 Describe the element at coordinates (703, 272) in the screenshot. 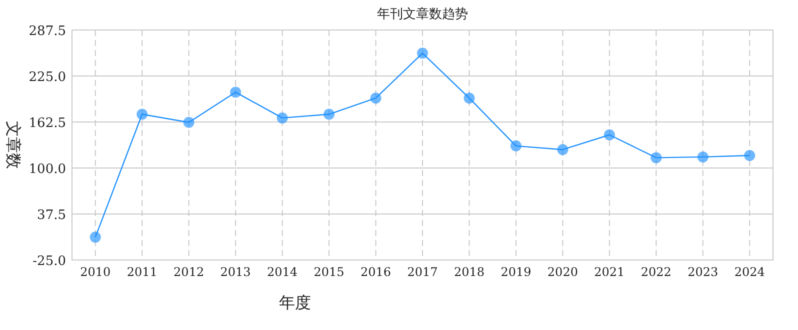

I see `x-tick-label: 2023` at that location.